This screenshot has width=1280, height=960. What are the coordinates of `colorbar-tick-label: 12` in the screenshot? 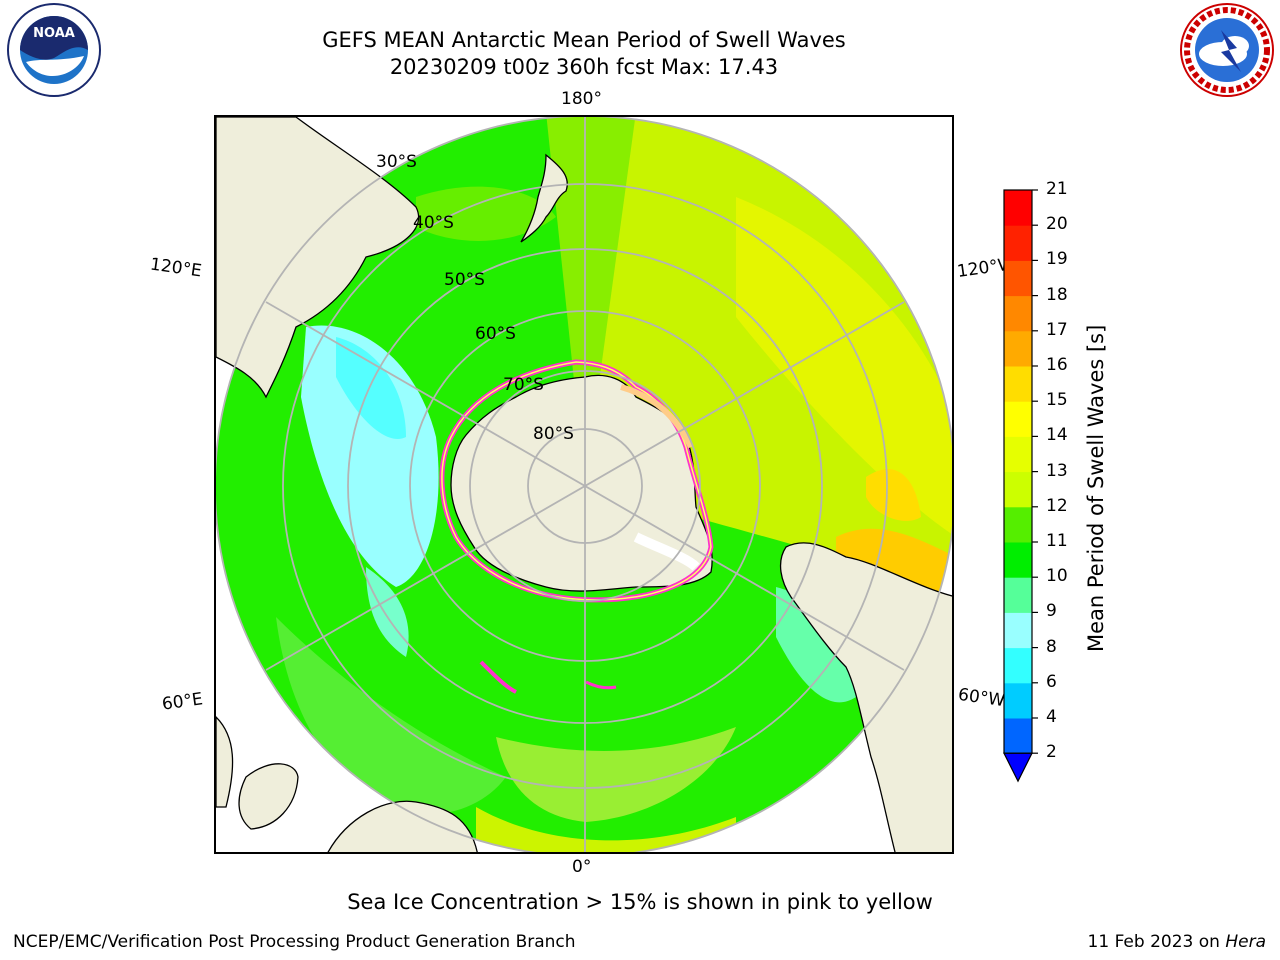 It's located at (1057, 505).